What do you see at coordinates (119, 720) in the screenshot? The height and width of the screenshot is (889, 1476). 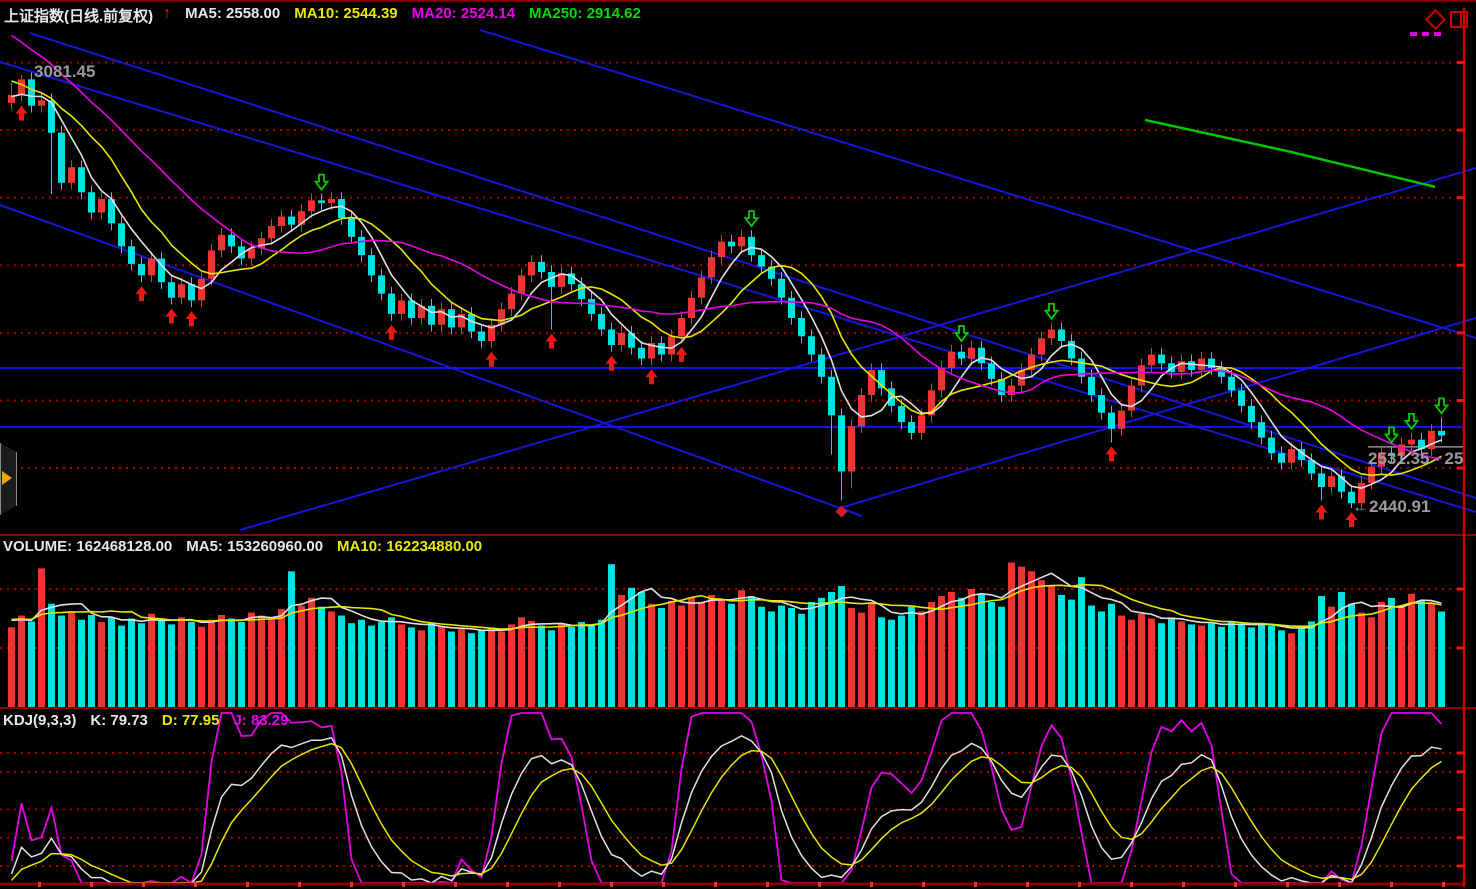 I see `kdj-k: K: 79.73` at bounding box center [119, 720].